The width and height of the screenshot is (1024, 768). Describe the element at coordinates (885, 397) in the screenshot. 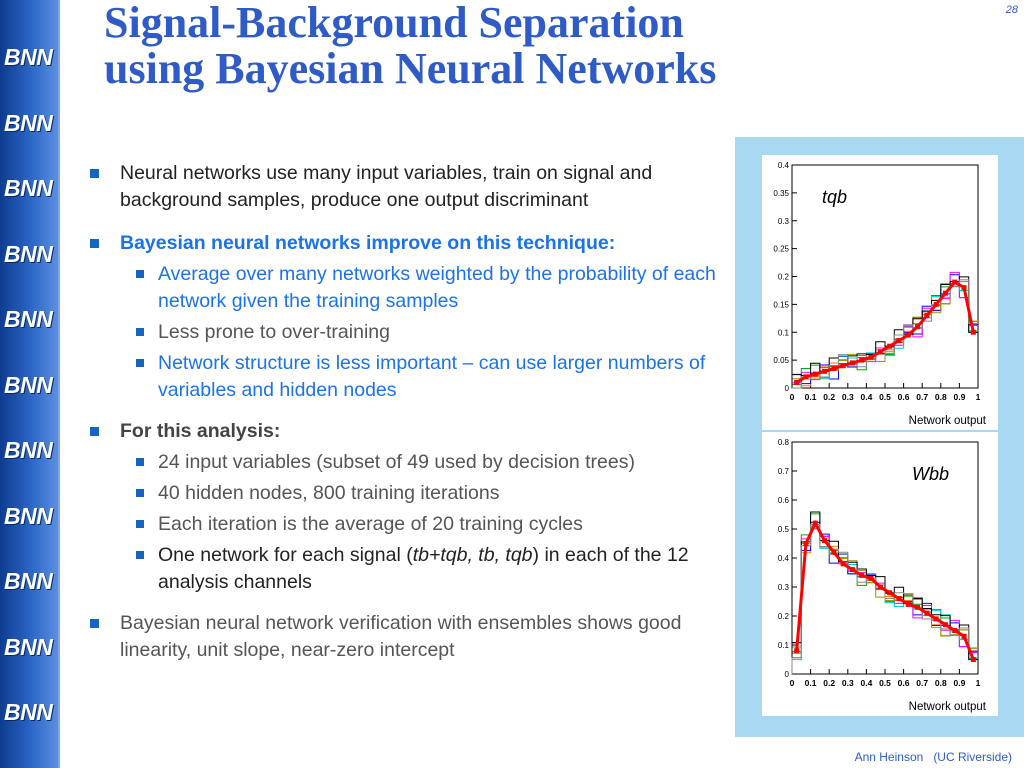

I see `x-tick-label: 0.5` at that location.